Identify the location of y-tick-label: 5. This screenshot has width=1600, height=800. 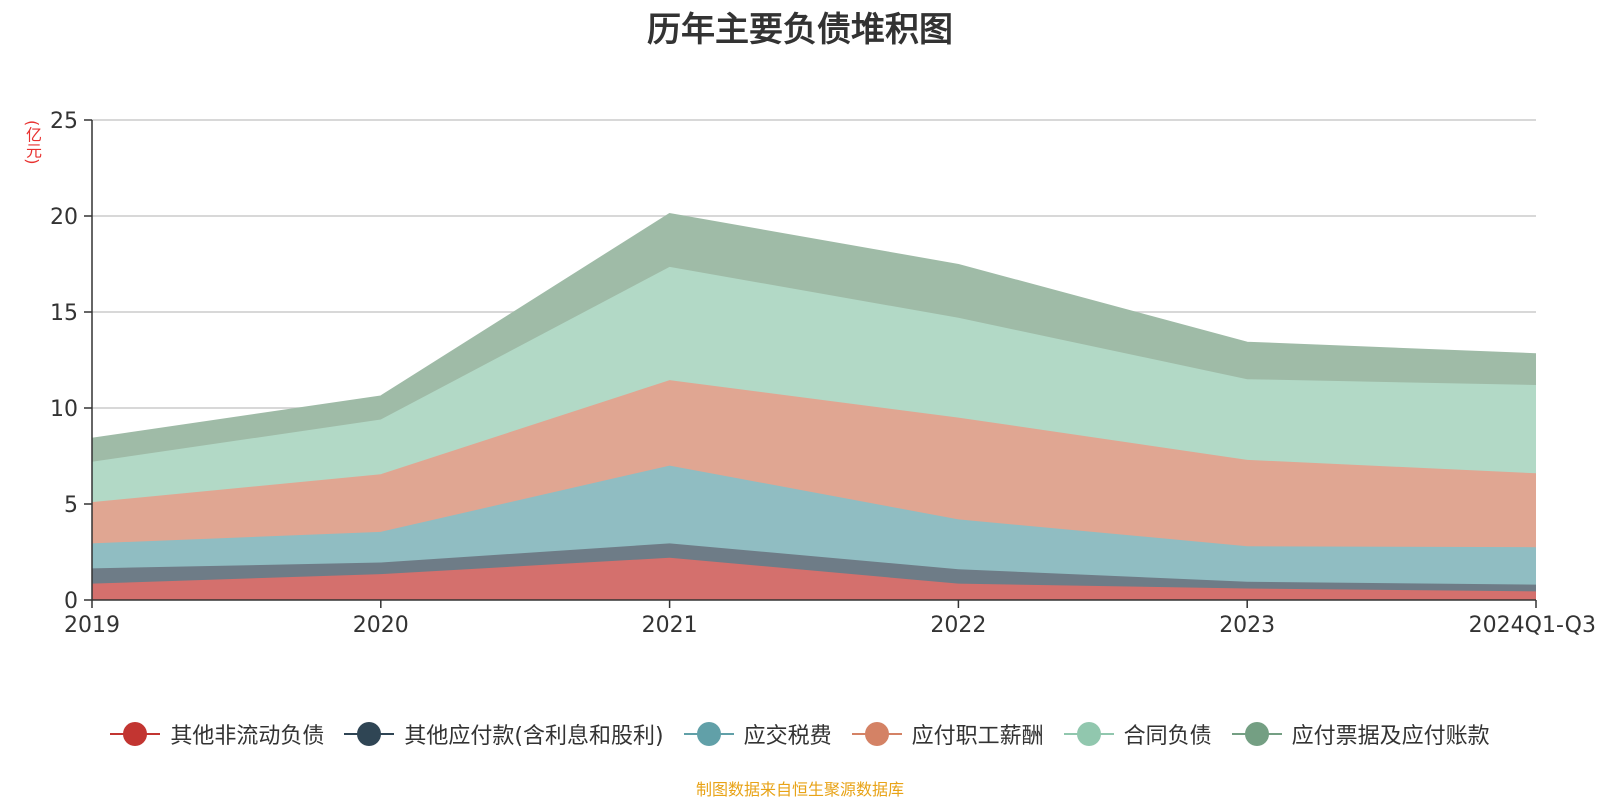
(71, 505).